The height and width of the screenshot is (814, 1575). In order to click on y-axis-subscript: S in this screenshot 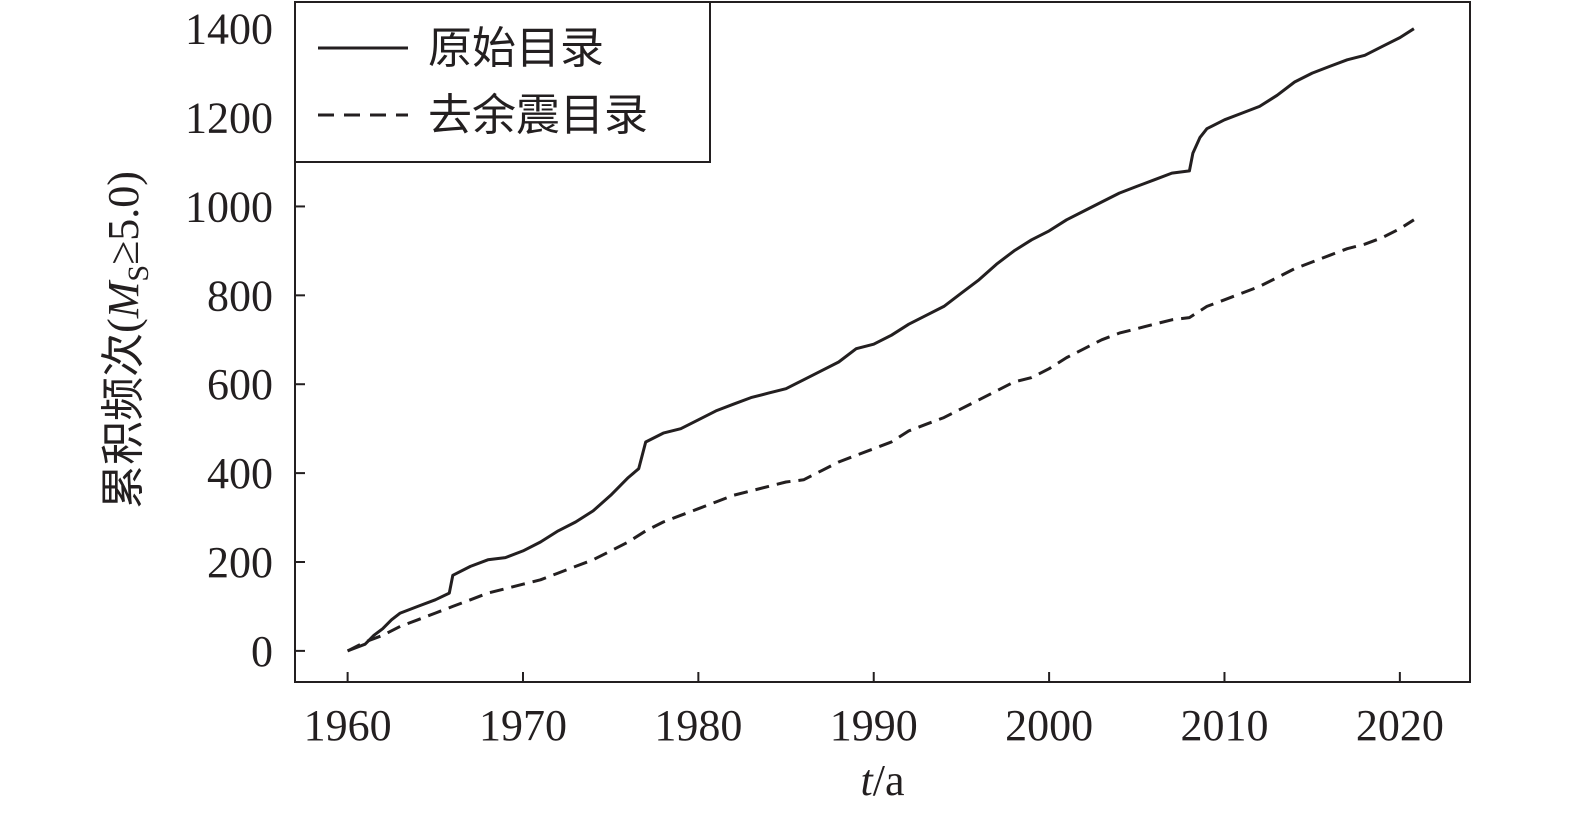, I will do `click(138, 273)`.